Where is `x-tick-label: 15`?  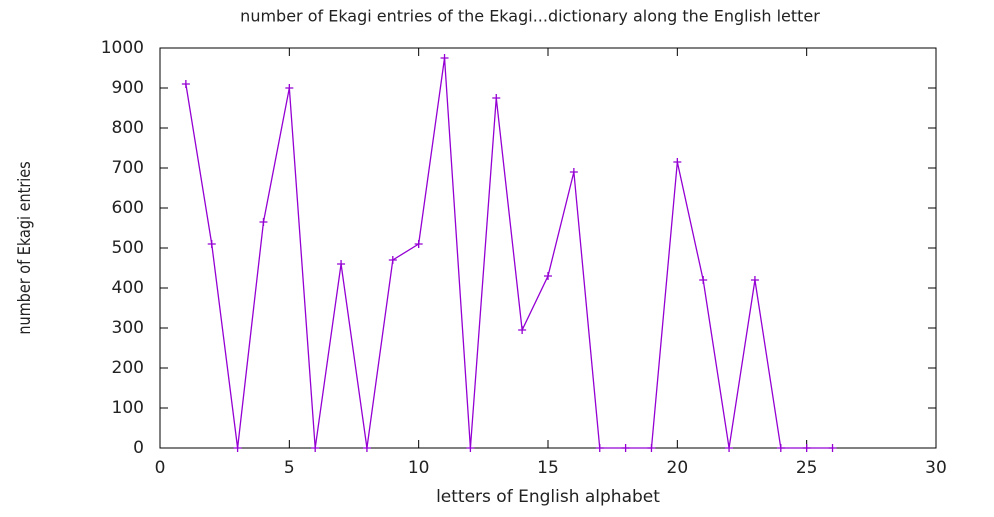 x-tick-label: 15 is located at coordinates (548, 468).